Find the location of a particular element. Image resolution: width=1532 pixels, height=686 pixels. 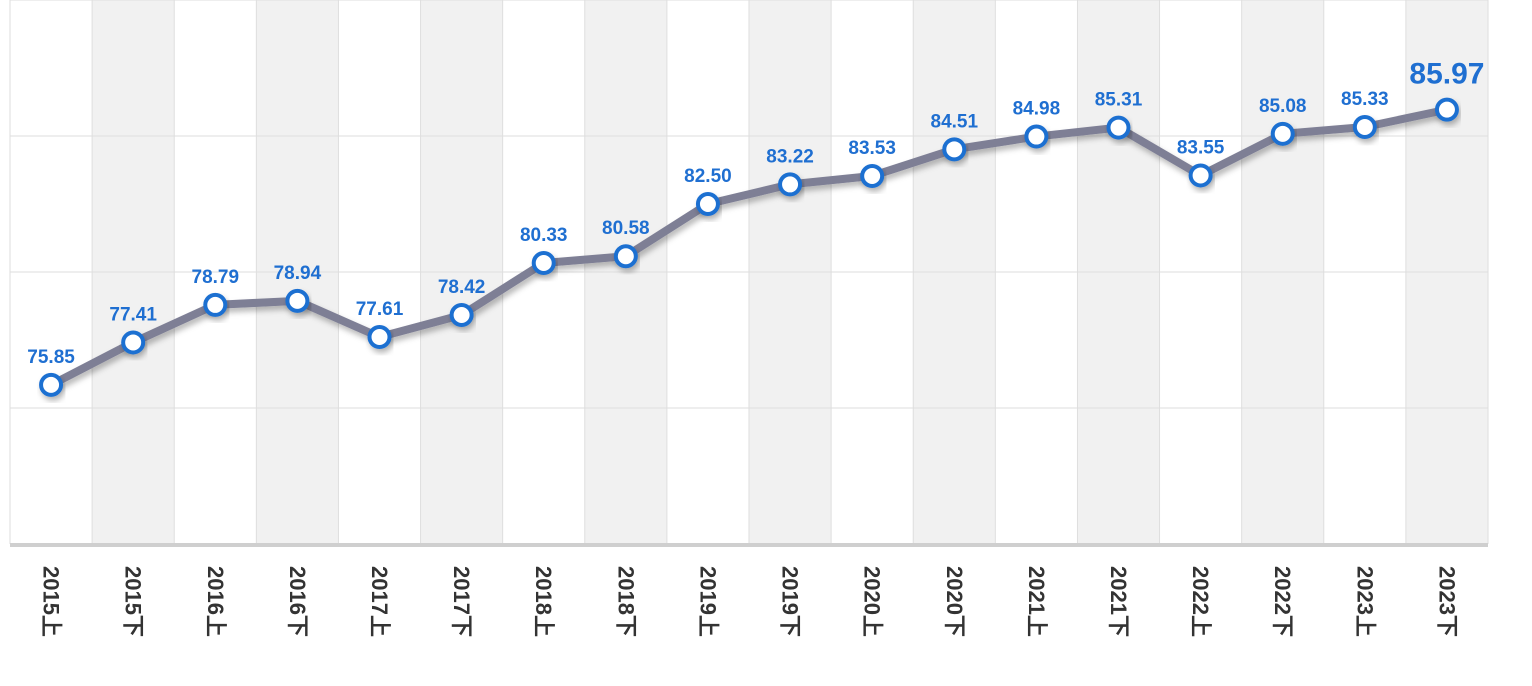

x-tick-label: 2017下 is located at coordinates (461, 601).